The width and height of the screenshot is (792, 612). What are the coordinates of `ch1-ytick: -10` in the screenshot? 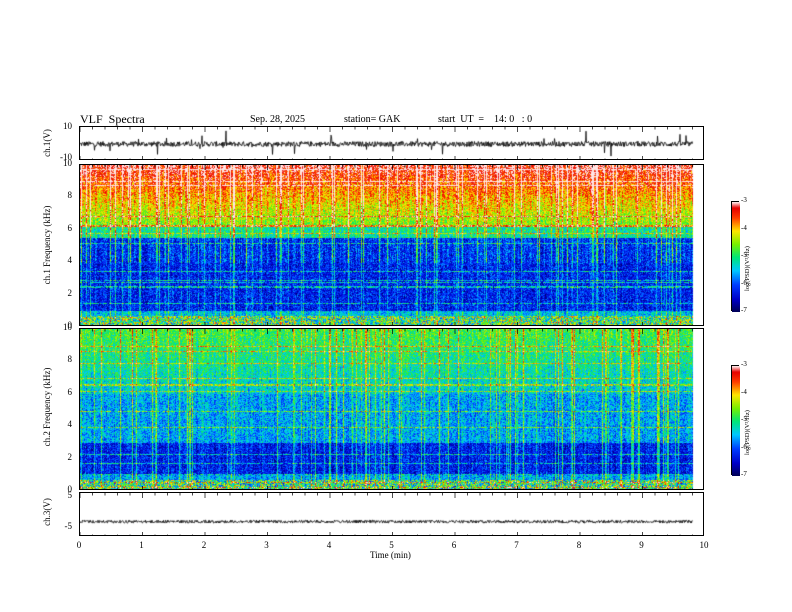 It's located at (66, 157).